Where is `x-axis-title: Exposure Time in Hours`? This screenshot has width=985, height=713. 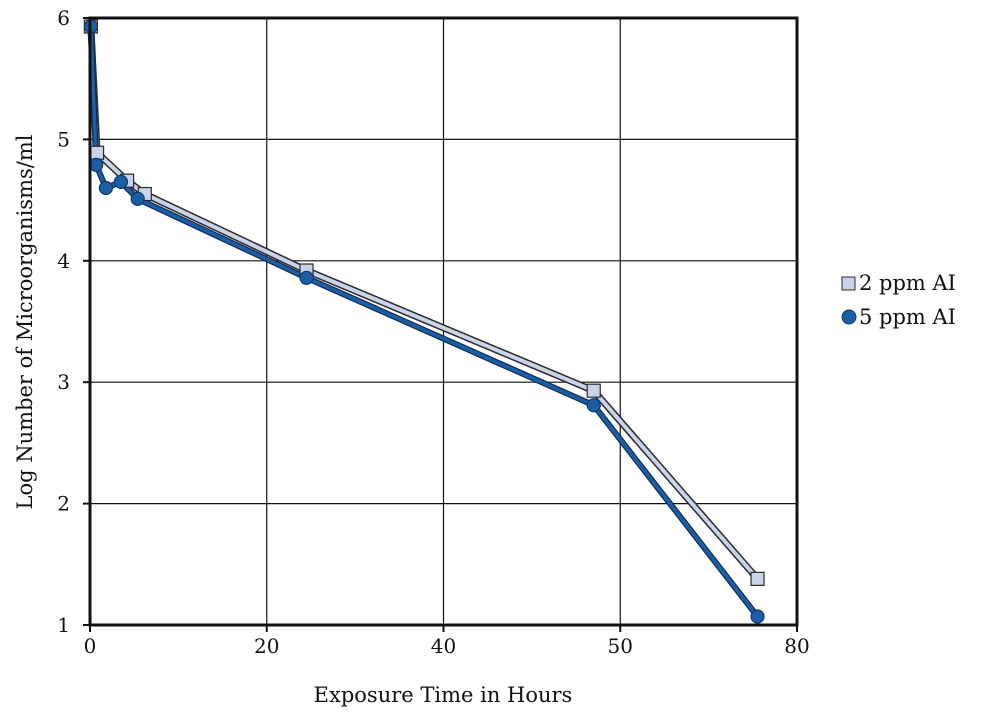
x-axis-title: Exposure Time in Hours is located at coordinates (443, 695).